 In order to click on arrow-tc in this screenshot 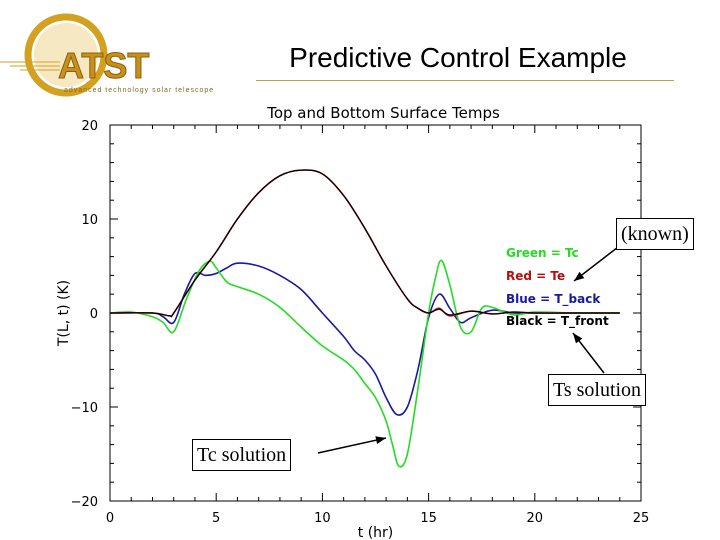, I will do `click(352, 445)`.